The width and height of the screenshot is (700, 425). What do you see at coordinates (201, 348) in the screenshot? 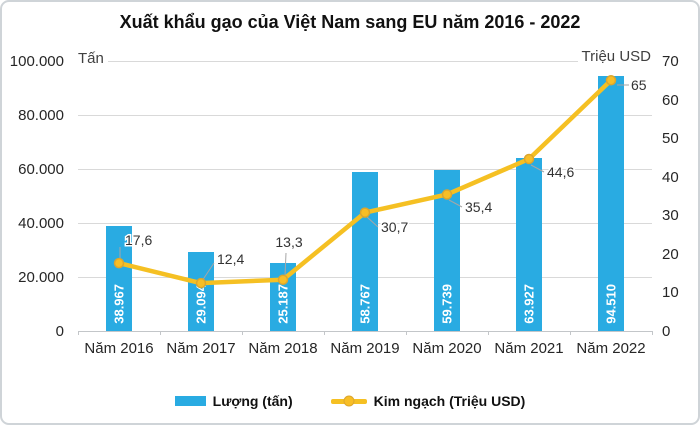
I see `x-axis-category-label: Năm 2017` at bounding box center [201, 348].